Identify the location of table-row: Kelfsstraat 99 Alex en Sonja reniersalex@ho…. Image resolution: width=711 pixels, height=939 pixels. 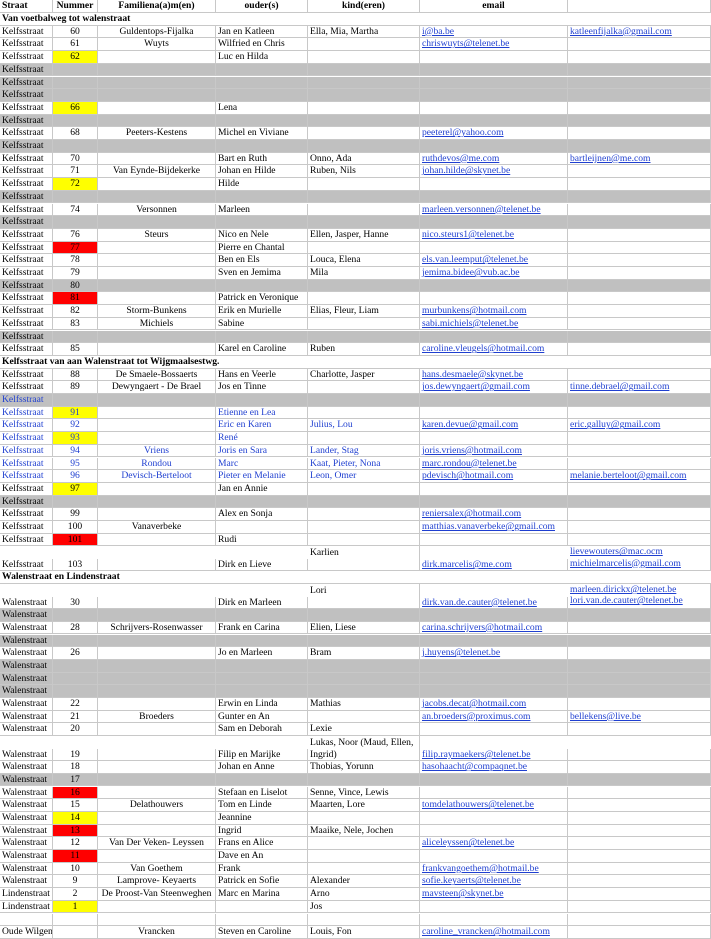
(355, 514).